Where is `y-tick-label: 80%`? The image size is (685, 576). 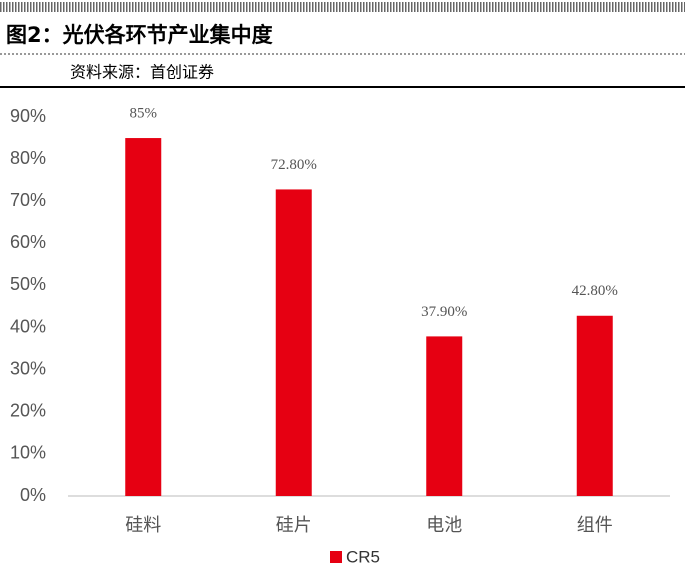
y-tick-label: 80% is located at coordinates (28, 158).